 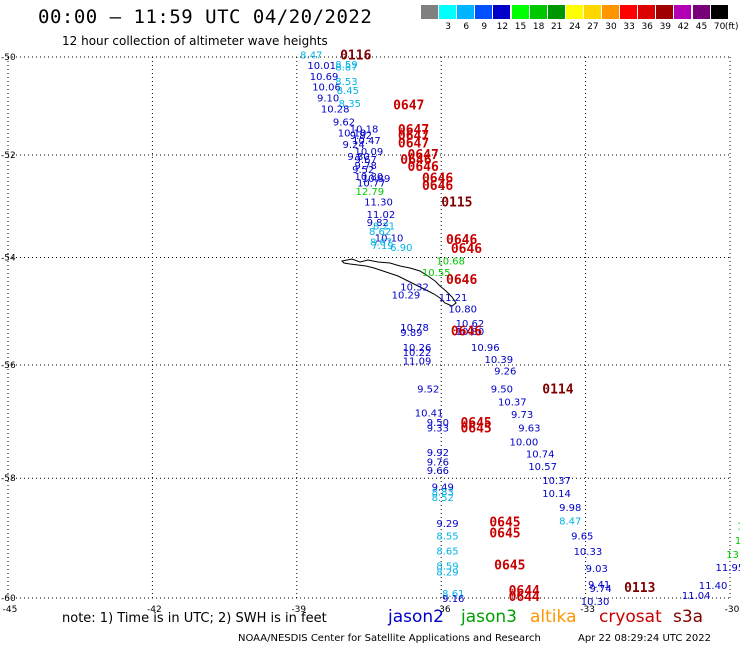 I want to click on swh-value: 8.83, so click(x=443, y=493).